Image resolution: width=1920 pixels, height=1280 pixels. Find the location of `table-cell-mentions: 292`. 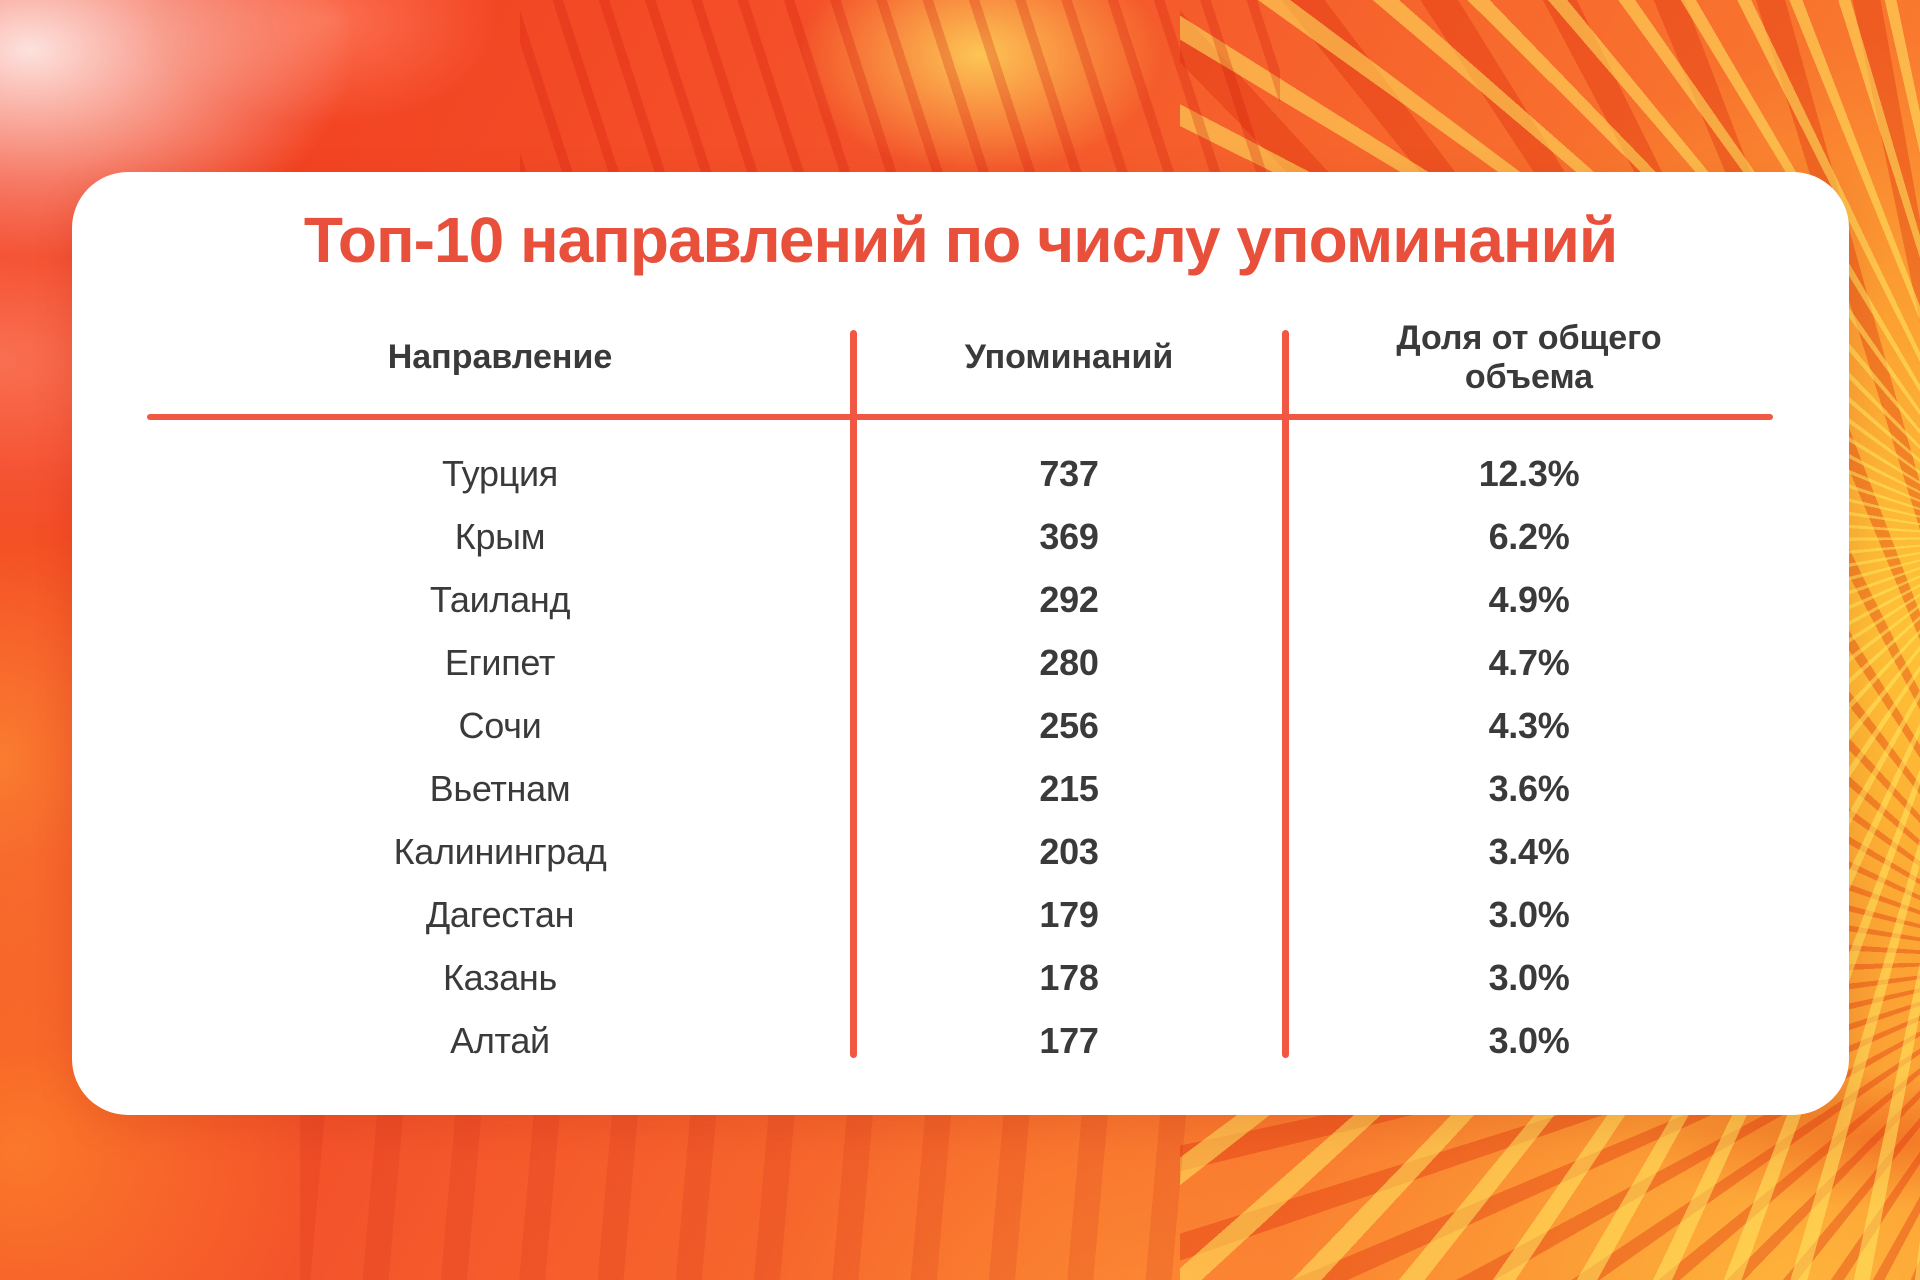

table-cell-mentions: 292 is located at coordinates (1069, 599).